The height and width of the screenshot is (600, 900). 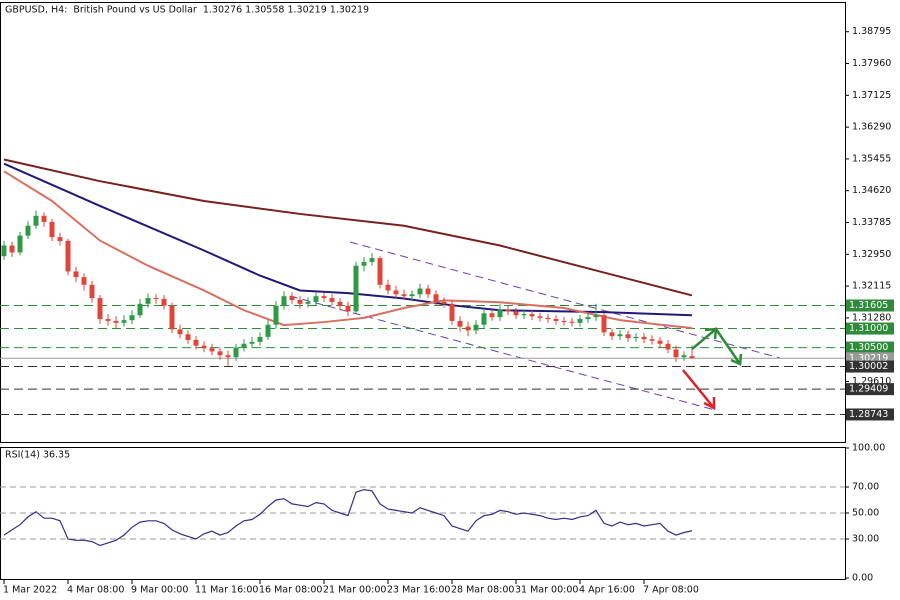 What do you see at coordinates (418, 590) in the screenshot?
I see `x-tick-label: 23 Mar 16:00` at bounding box center [418, 590].